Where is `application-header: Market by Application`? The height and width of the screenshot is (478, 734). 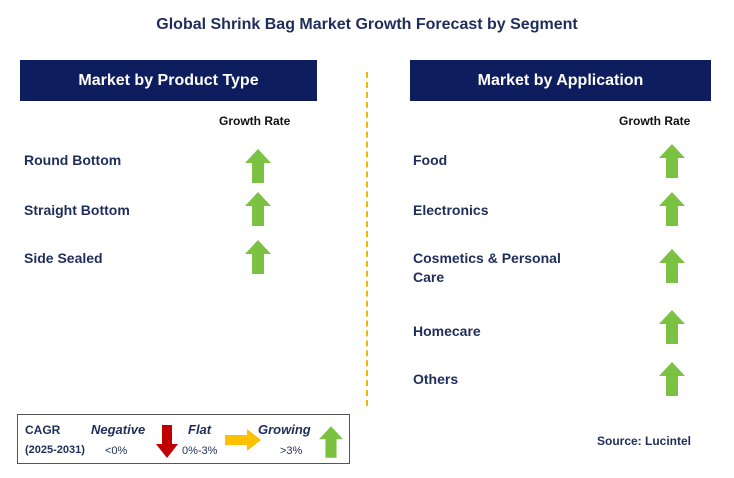 application-header: Market by Application is located at coordinates (560, 80).